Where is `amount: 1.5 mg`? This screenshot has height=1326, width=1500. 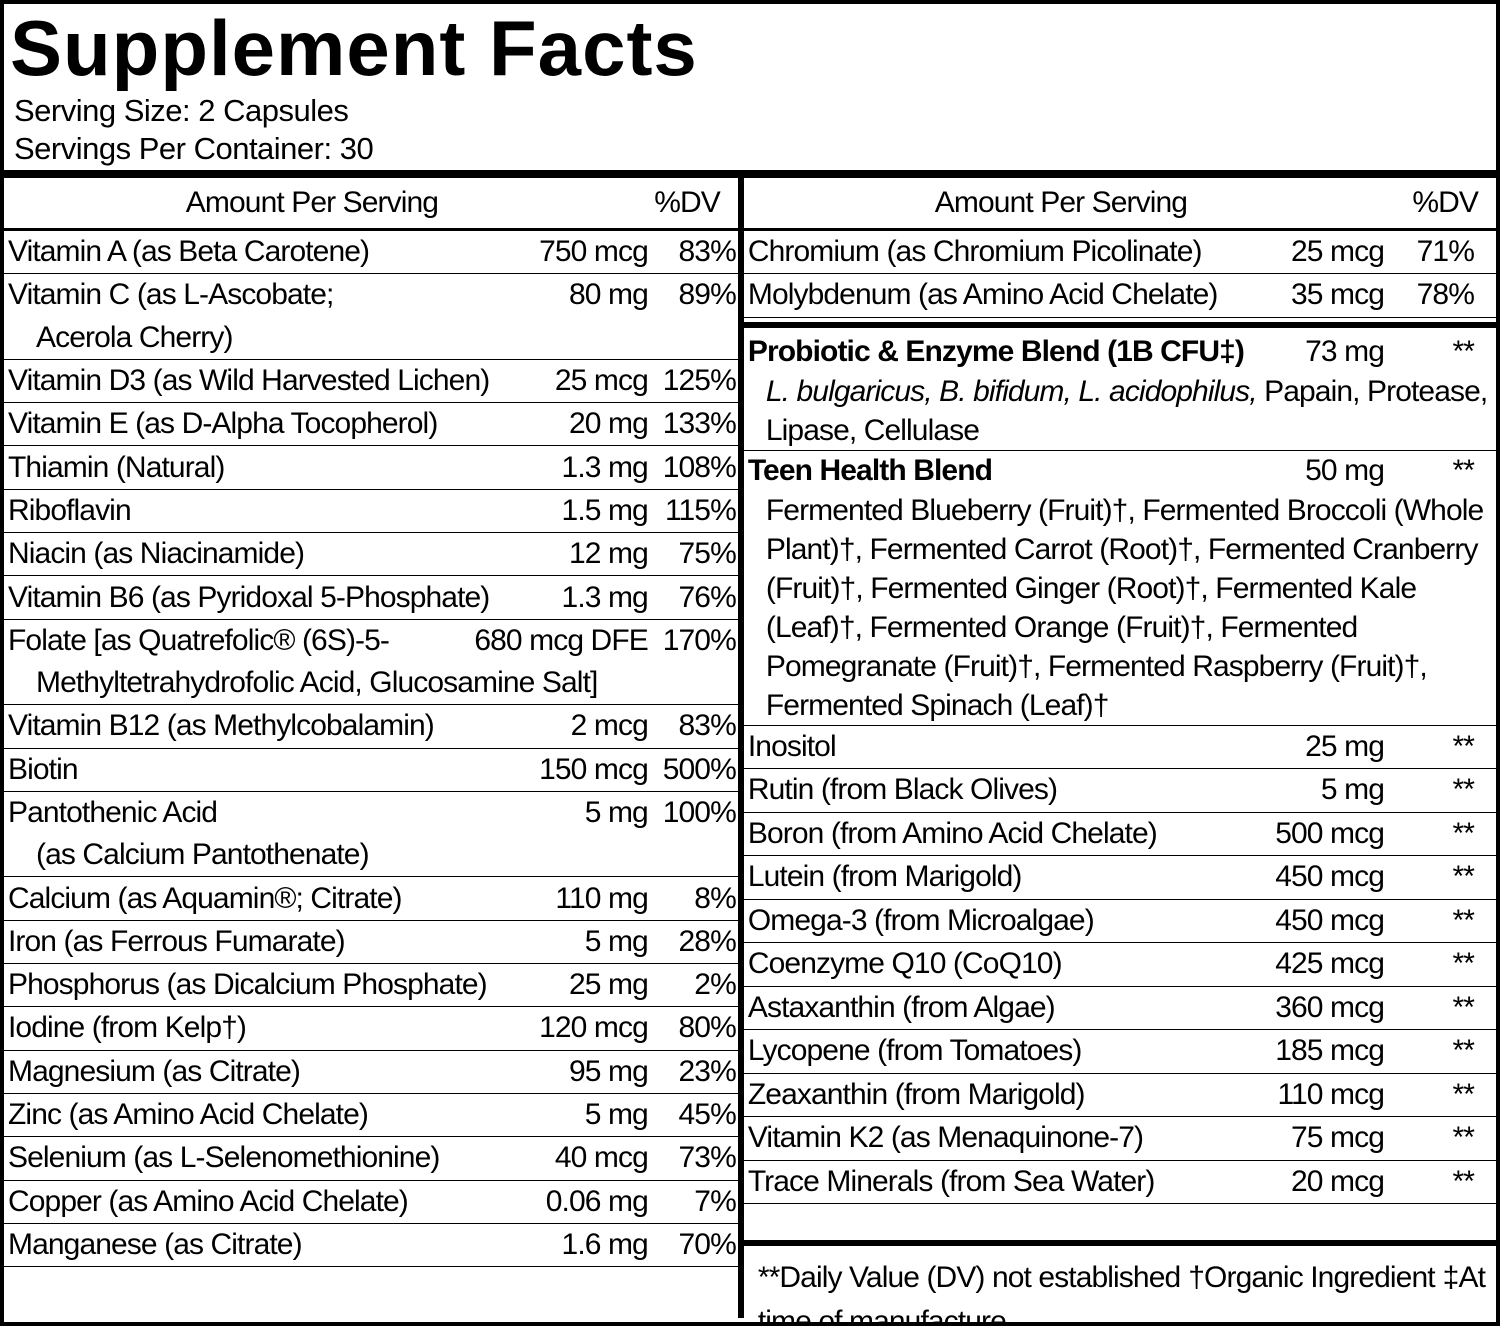 amount: 1.5 mg is located at coordinates (605, 510).